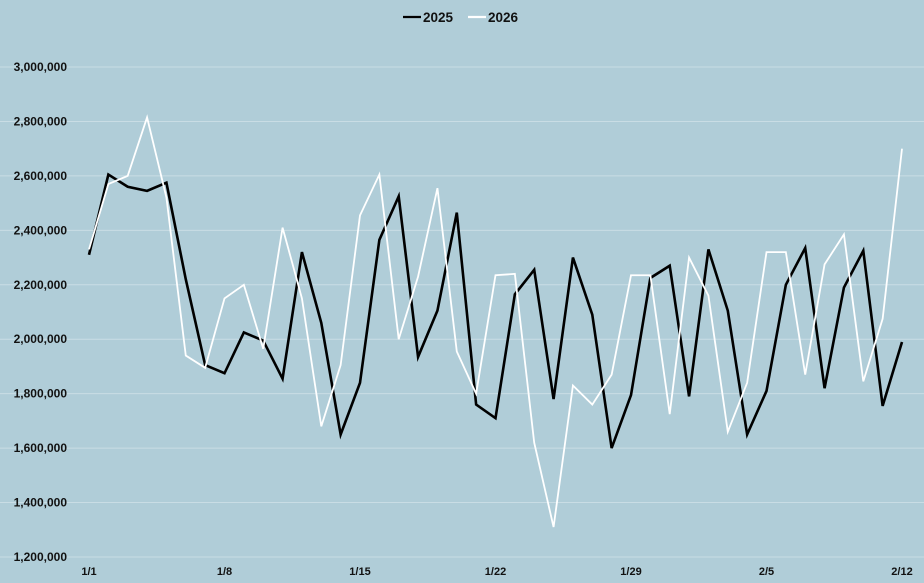  What do you see at coordinates (88, 572) in the screenshot?
I see `x-tick-label: 1/1` at bounding box center [88, 572].